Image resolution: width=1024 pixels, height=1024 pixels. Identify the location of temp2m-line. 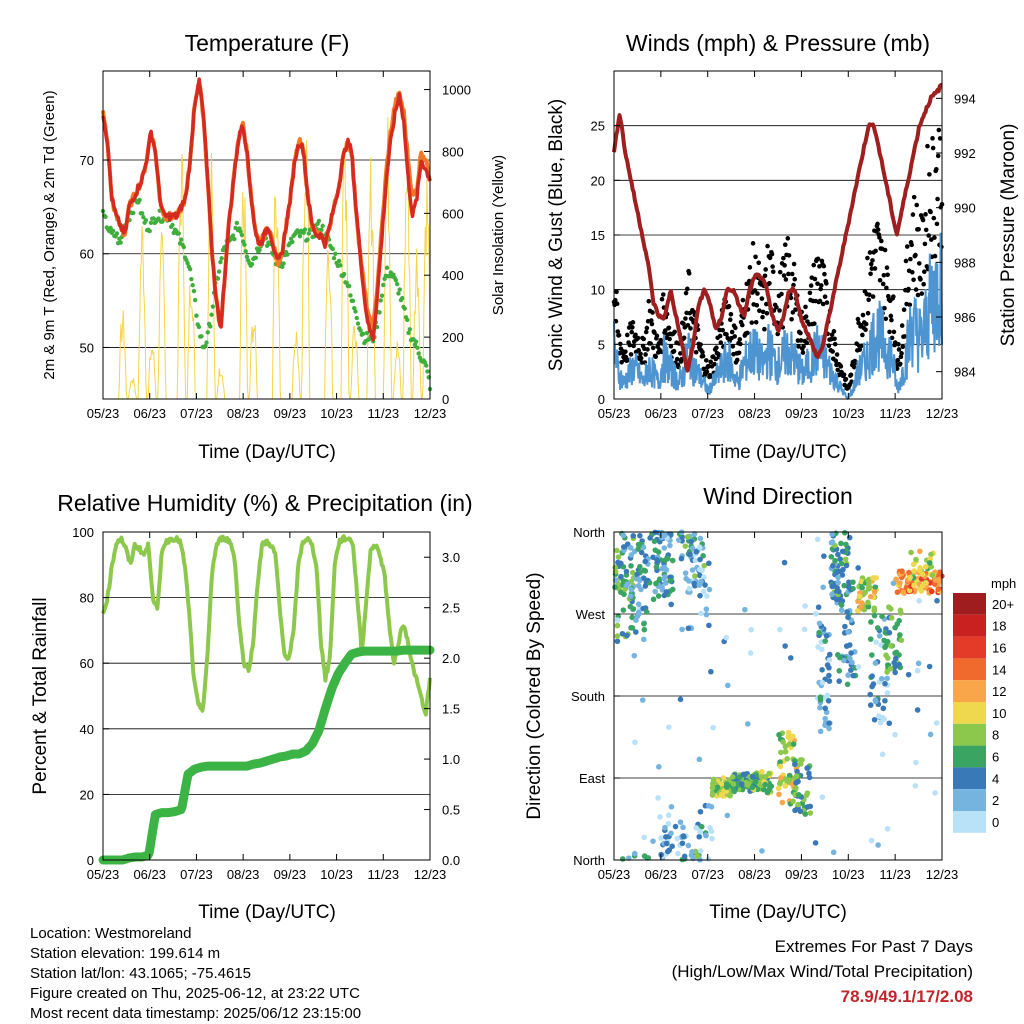
(266, 209).